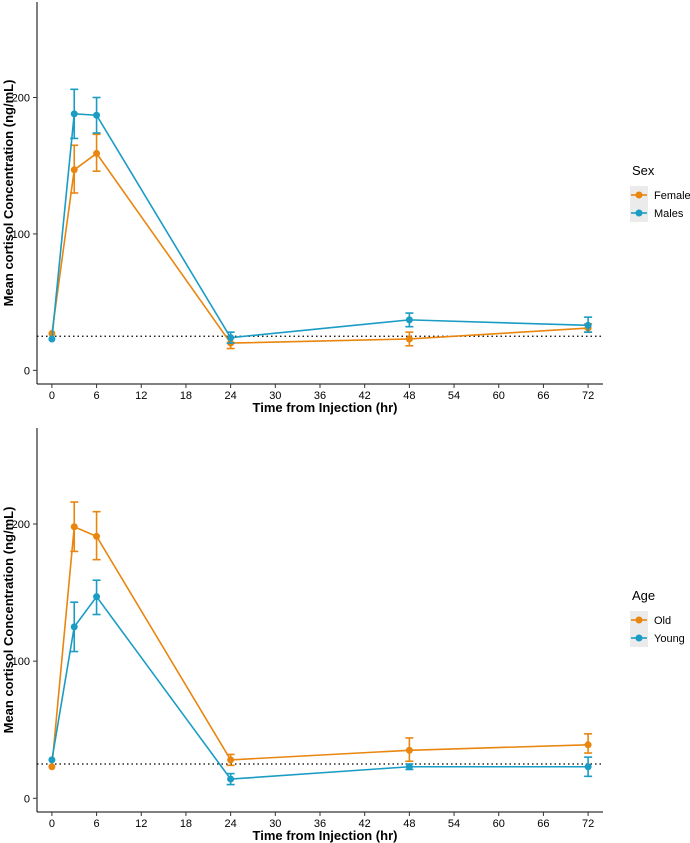  I want to click on legend-item-females: Females, so click(660, 195).